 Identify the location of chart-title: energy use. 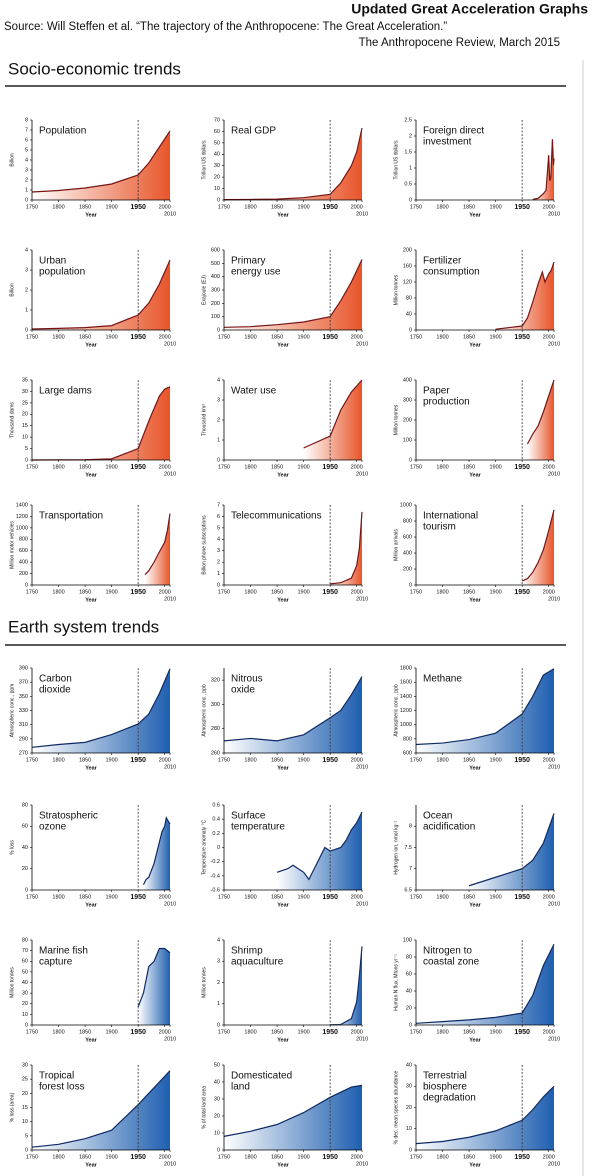
(256, 272).